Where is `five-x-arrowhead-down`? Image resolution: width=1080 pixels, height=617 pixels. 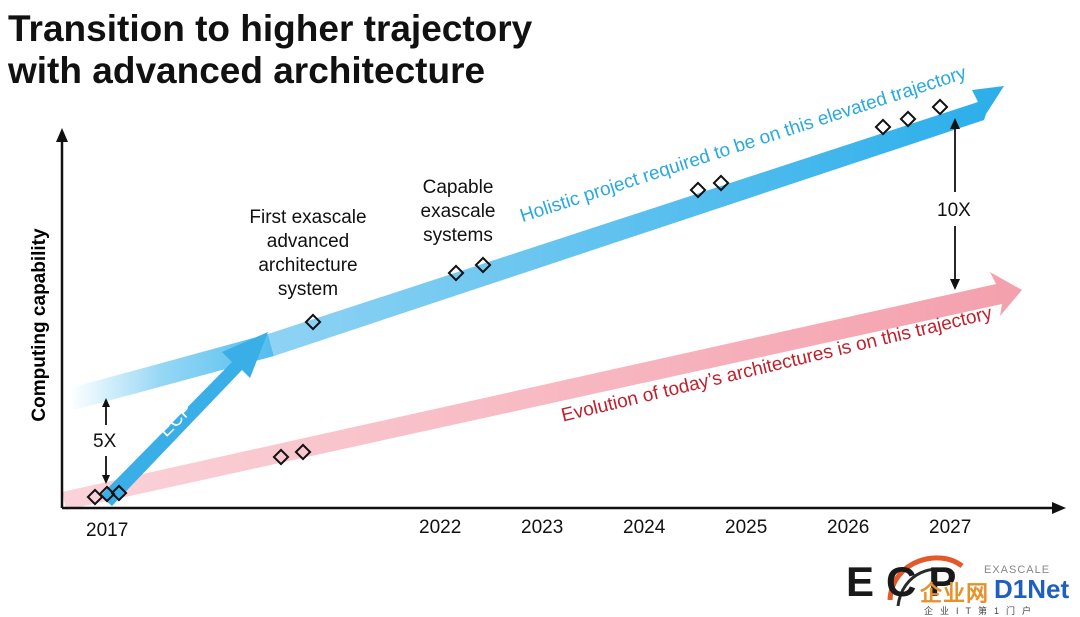
five-x-arrowhead-down is located at coordinates (106, 479).